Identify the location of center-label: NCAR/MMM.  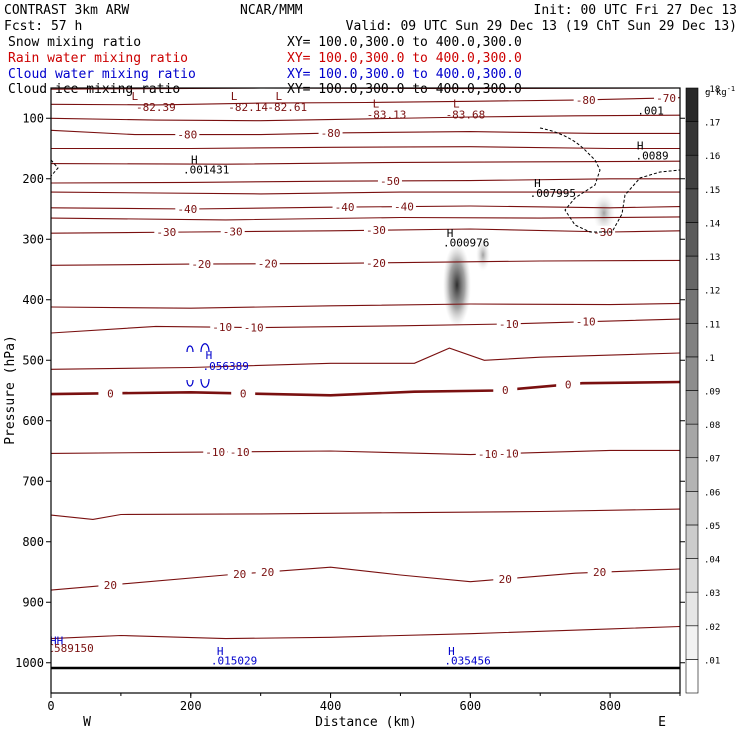
(271, 10).